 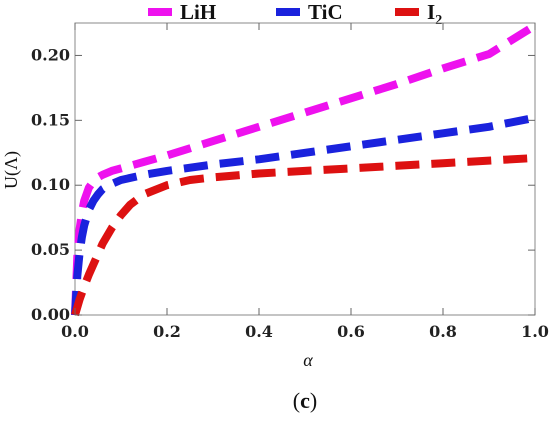 What do you see at coordinates (75, 331) in the screenshot?
I see `x-tick-label: 0.0` at bounding box center [75, 331].